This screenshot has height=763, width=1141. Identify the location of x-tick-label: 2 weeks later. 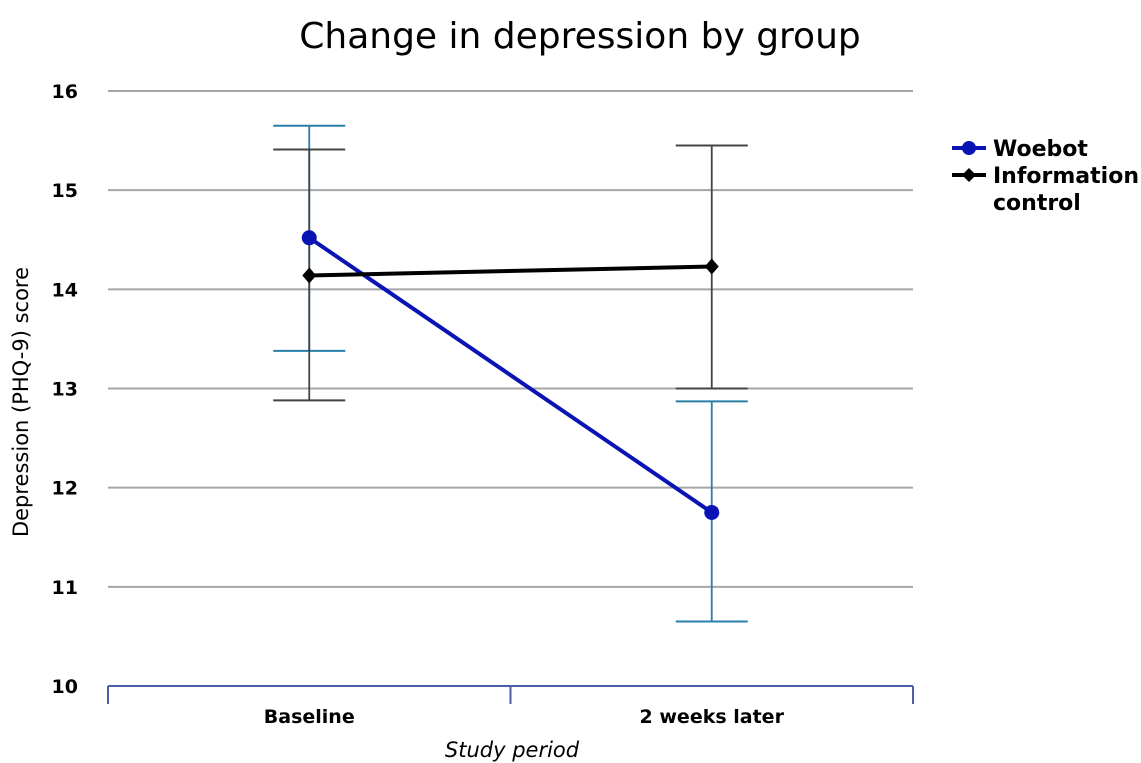
(712, 717).